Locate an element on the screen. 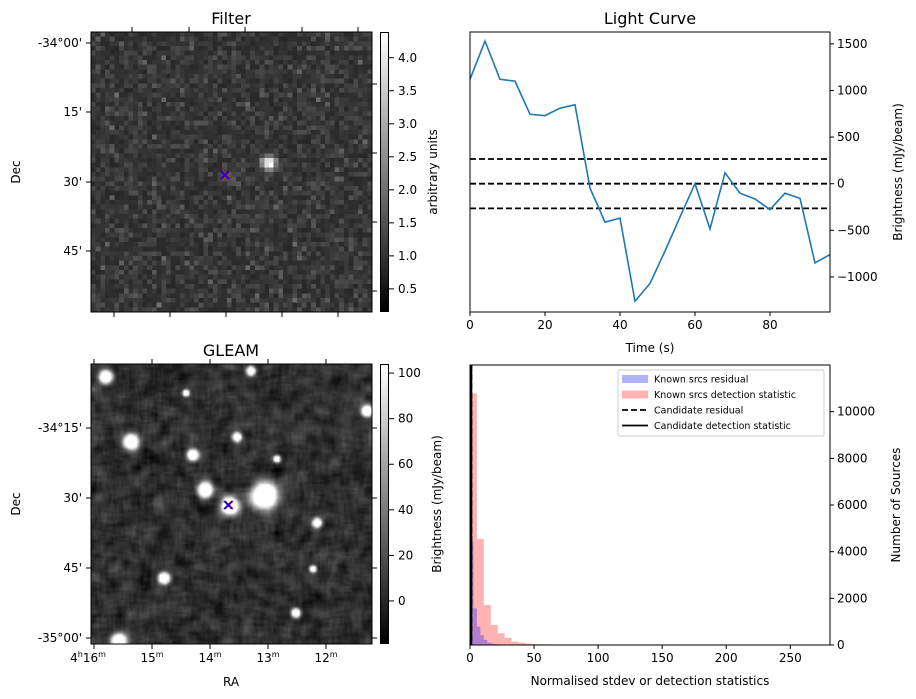 Image resolution: width=916 pixels, height=699 pixels. colorbar-tick-label: 0.5 is located at coordinates (407, 289).